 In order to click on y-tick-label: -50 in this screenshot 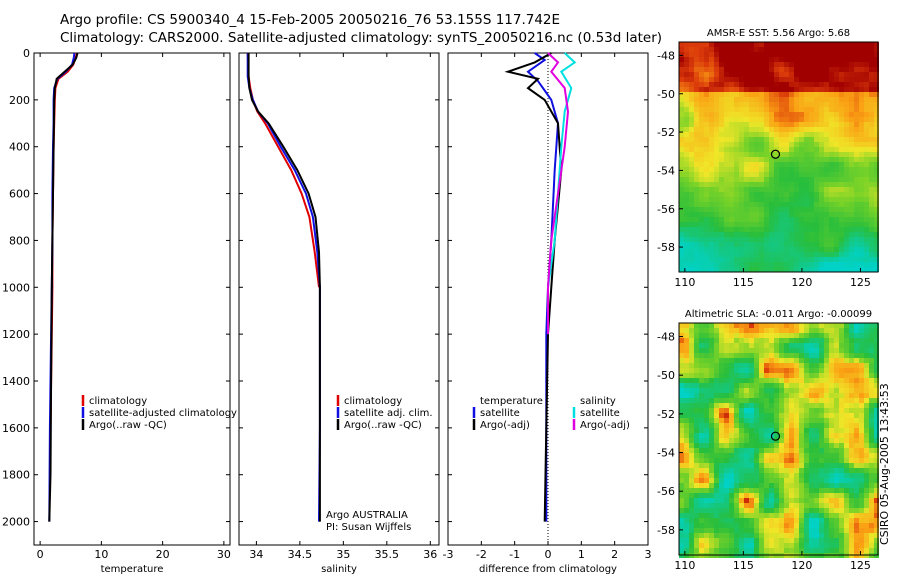, I will do `click(666, 375)`.